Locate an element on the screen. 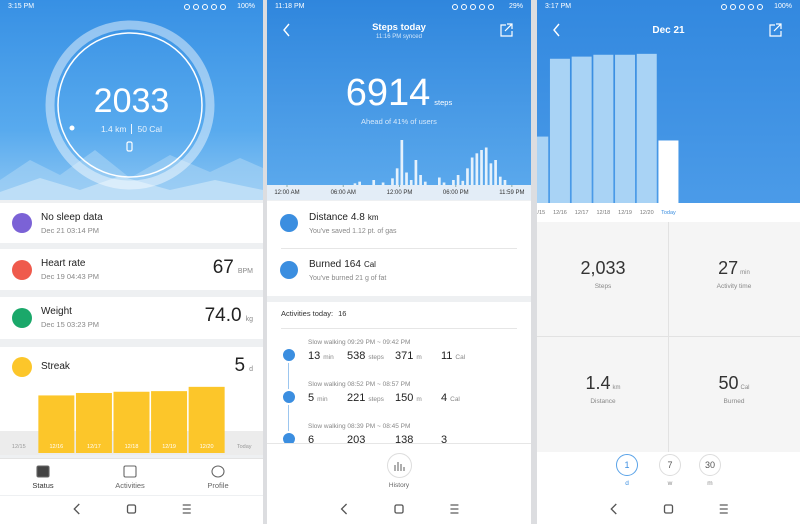 This screenshot has width=800, height=524. tab-bar: Status Activities Profile is located at coordinates (131, 476).